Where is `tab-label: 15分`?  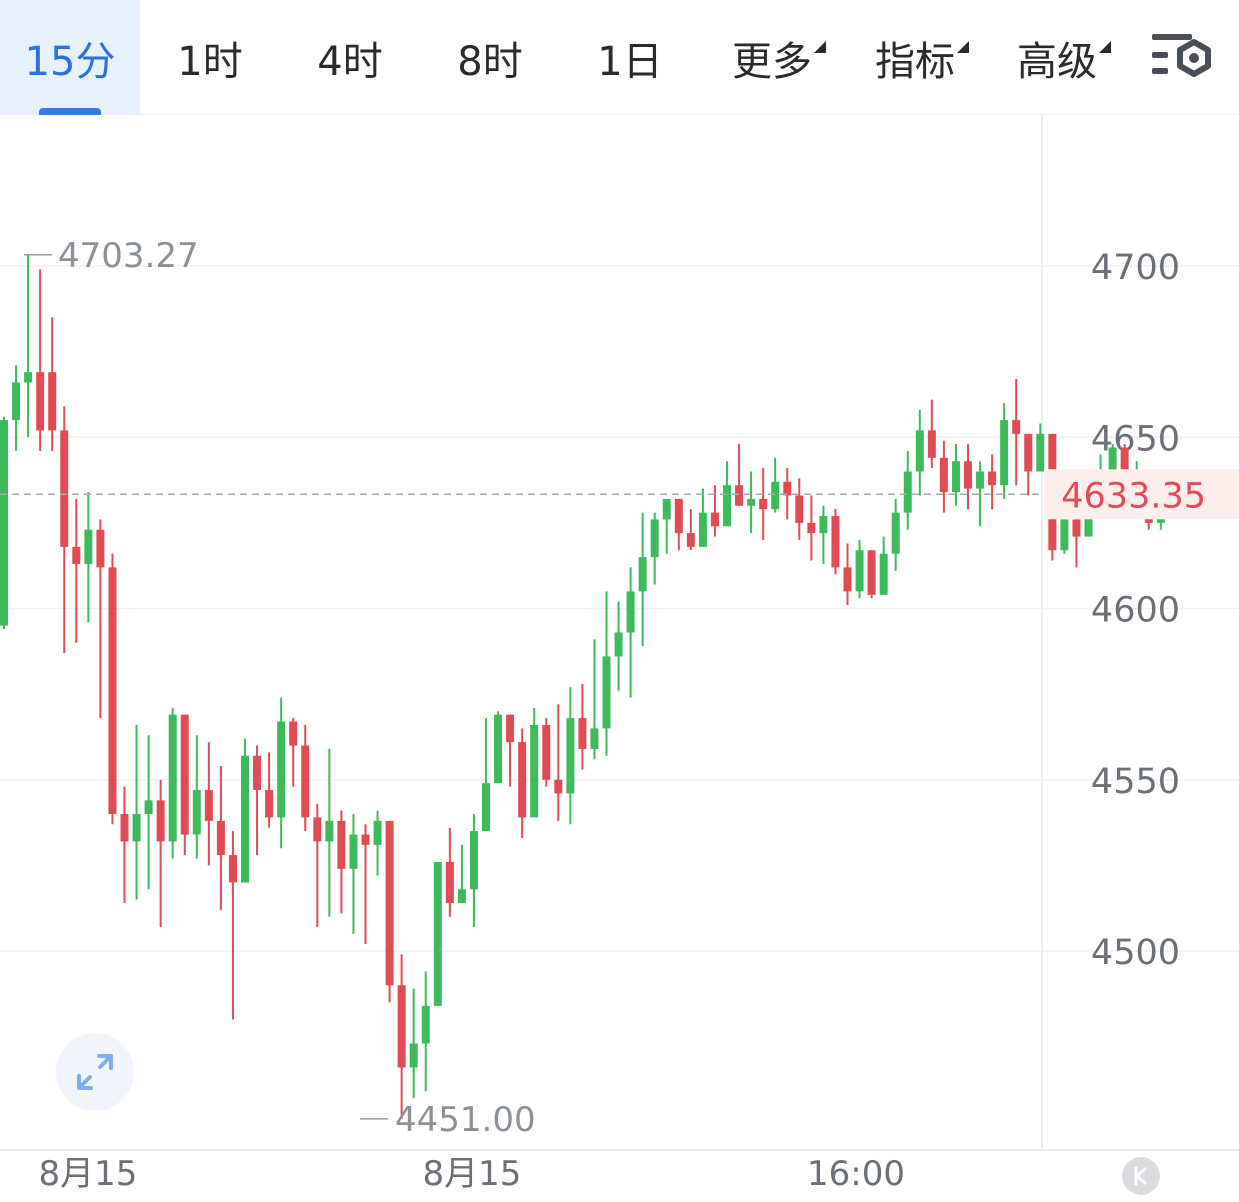
tab-label: 15分 is located at coordinates (70, 61).